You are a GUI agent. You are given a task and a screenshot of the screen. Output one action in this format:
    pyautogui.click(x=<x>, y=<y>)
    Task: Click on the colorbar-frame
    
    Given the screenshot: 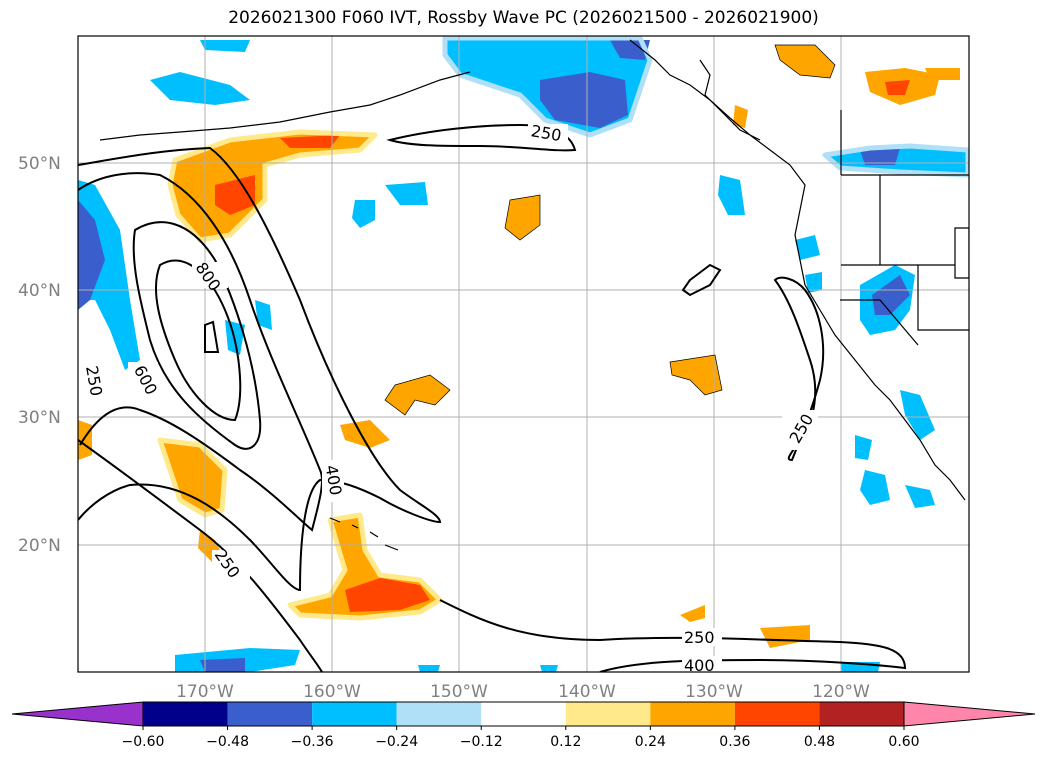 What is the action you would take?
    pyautogui.click(x=523, y=714)
    